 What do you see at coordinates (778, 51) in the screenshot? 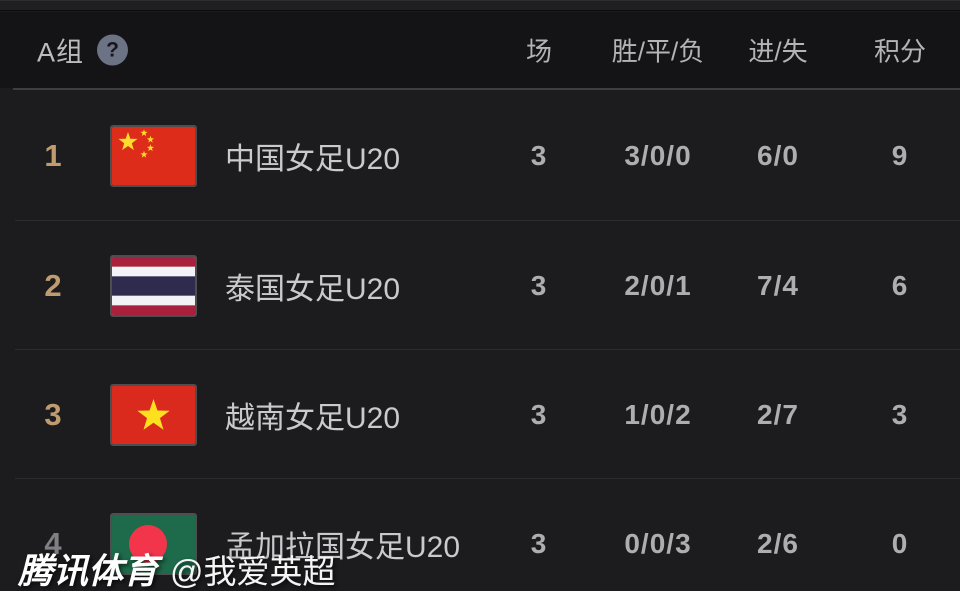
I see `column-header-goals: 进/失` at bounding box center [778, 51].